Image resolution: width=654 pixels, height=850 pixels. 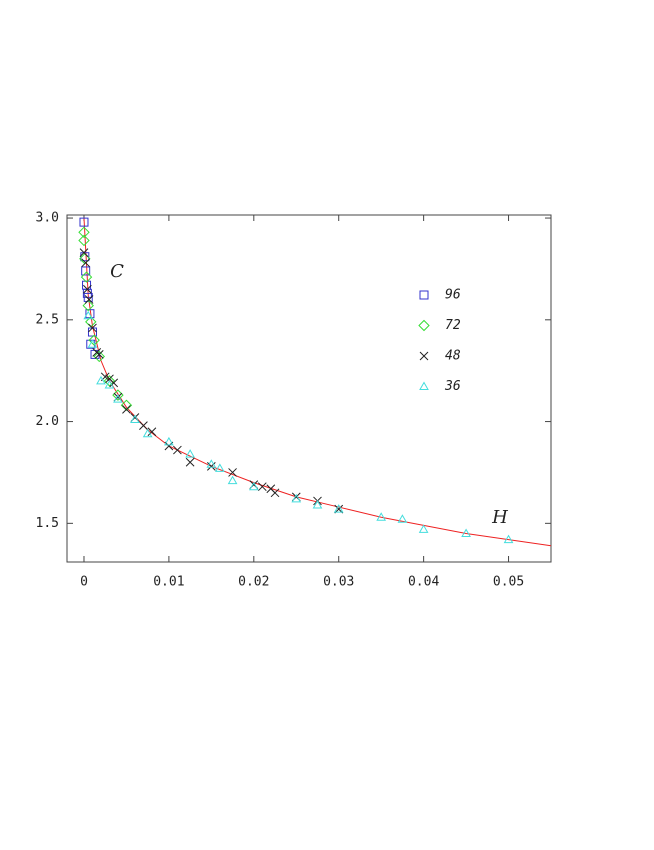 I want to click on x-tick-label: 0.01, so click(x=168, y=582).